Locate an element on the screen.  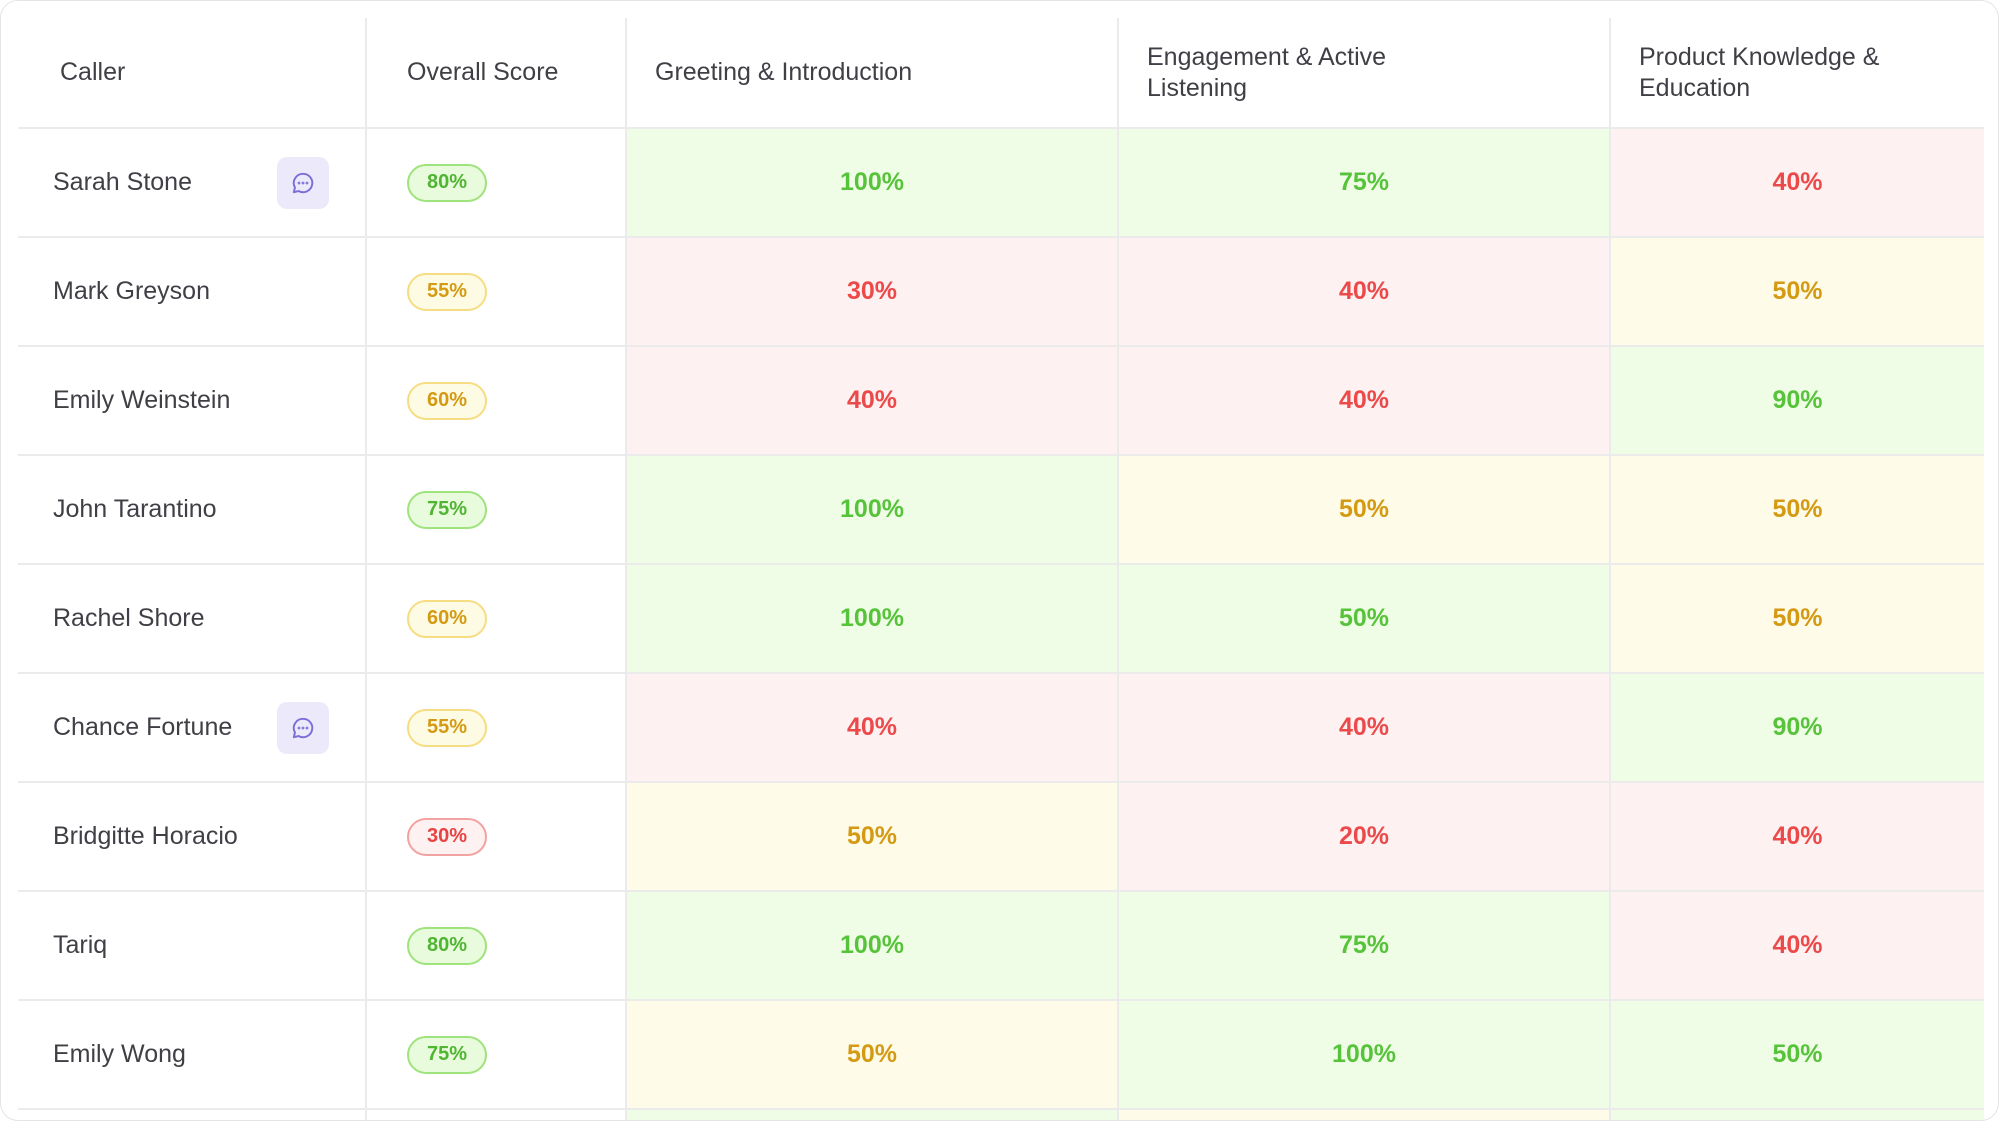
table-row: Mark Greyson 55% 30% 40% 50% is located at coordinates (1001, 292).